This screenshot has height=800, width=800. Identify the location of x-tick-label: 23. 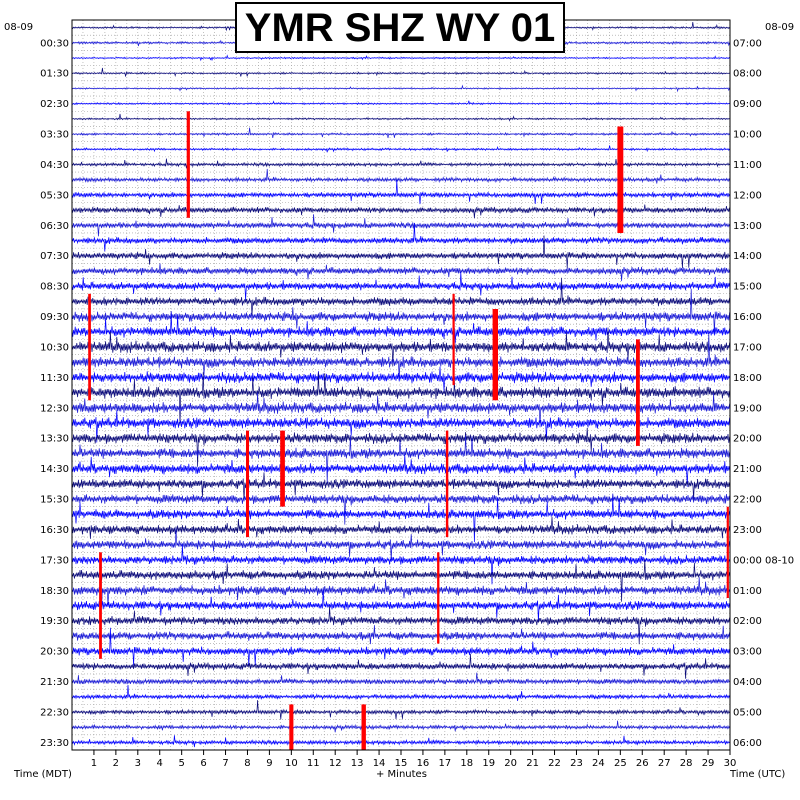
(576, 763).